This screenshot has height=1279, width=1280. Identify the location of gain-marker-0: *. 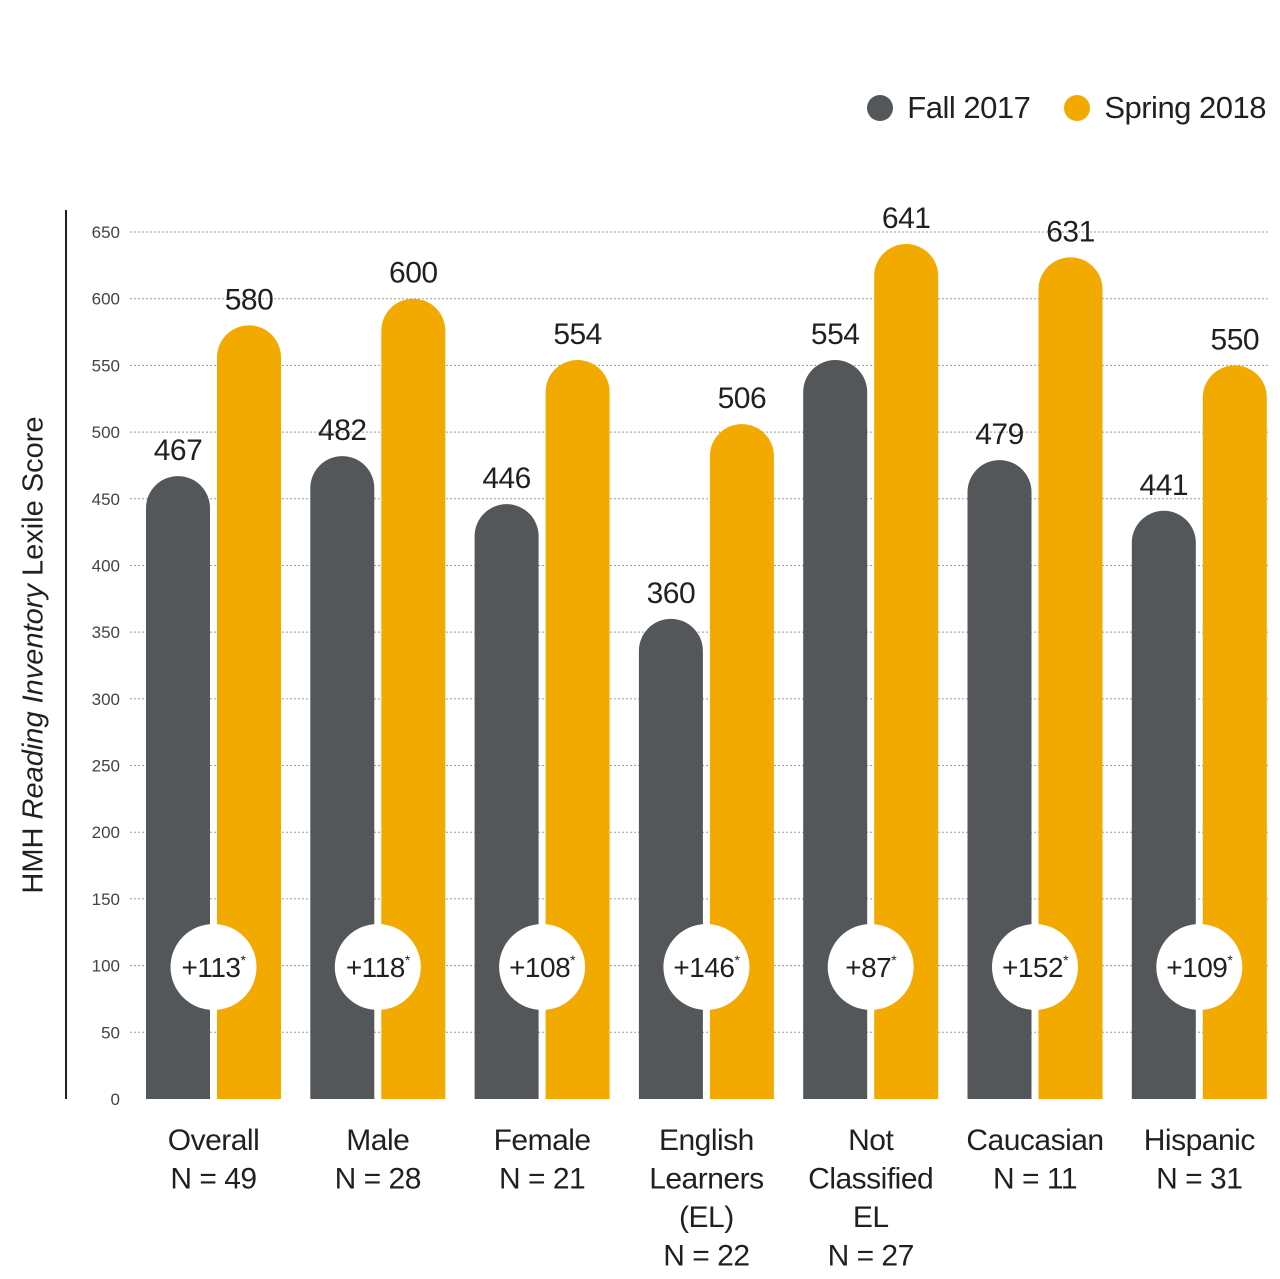
(244, 960).